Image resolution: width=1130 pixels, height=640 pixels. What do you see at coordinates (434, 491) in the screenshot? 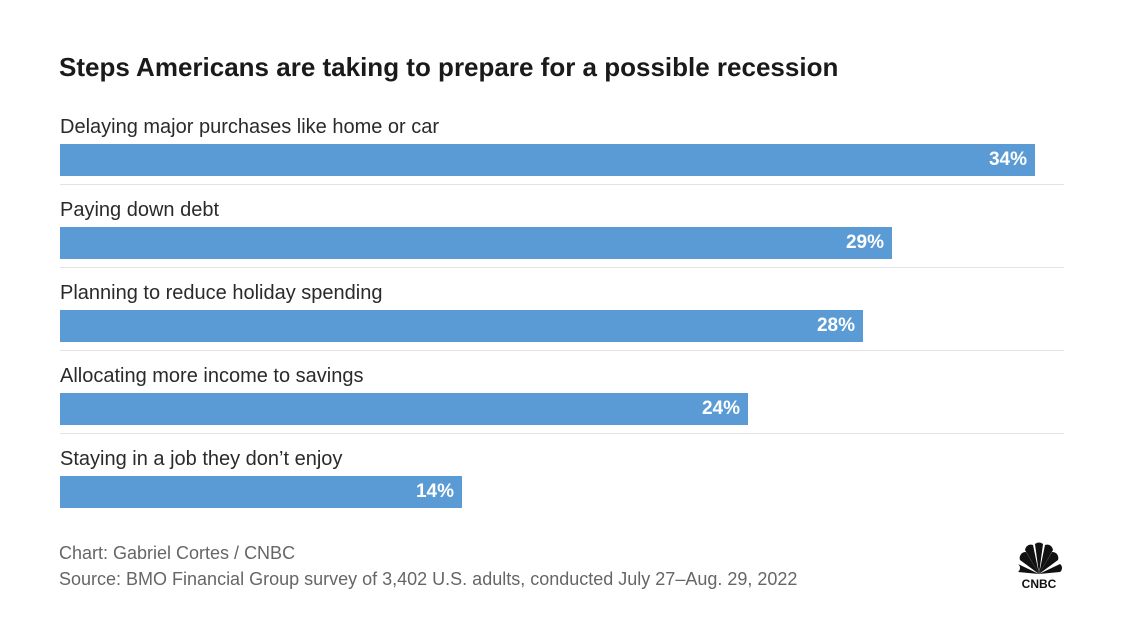
I see `bar-value-label: 14%` at bounding box center [434, 491].